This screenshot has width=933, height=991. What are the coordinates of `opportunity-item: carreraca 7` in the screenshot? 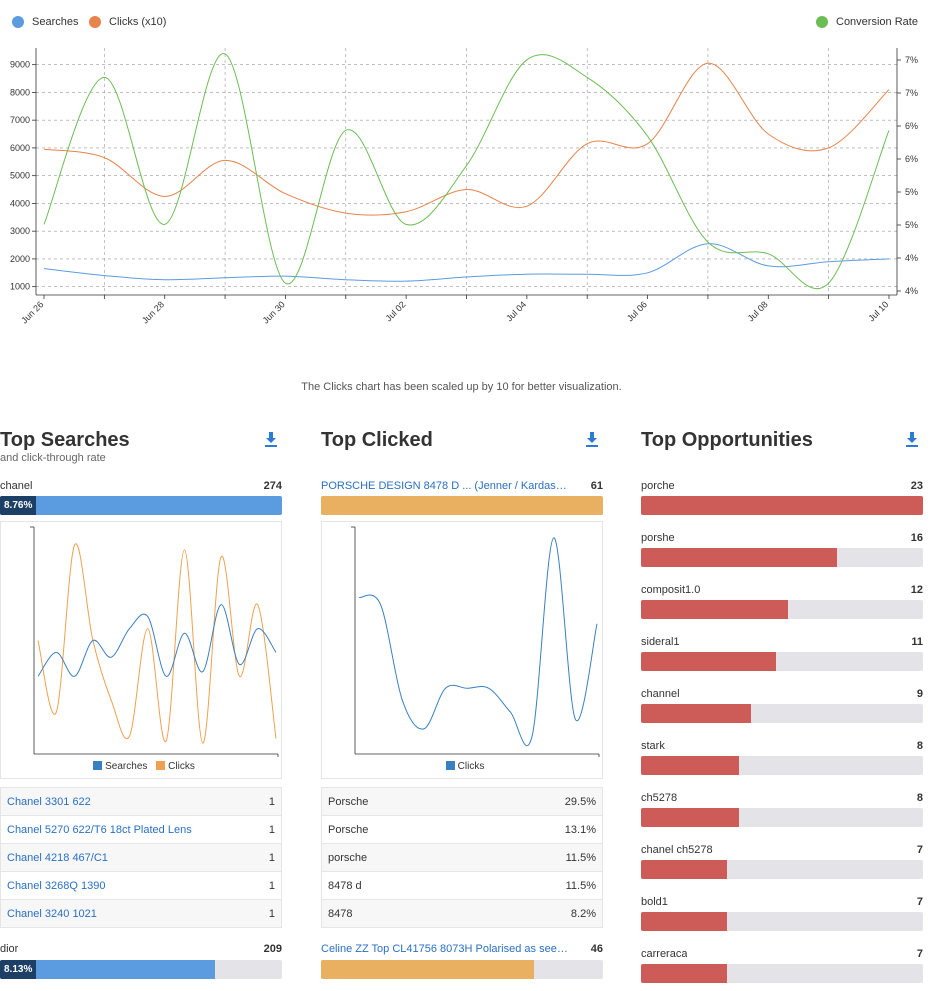 It's located at (782, 954).